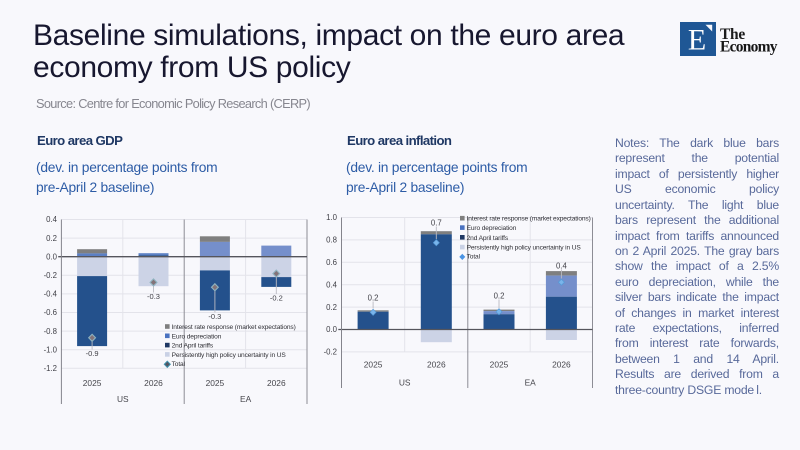 Image resolution: width=800 pixels, height=450 pixels. Describe the element at coordinates (697, 40) in the screenshot. I see `svg-text: E` at that location.